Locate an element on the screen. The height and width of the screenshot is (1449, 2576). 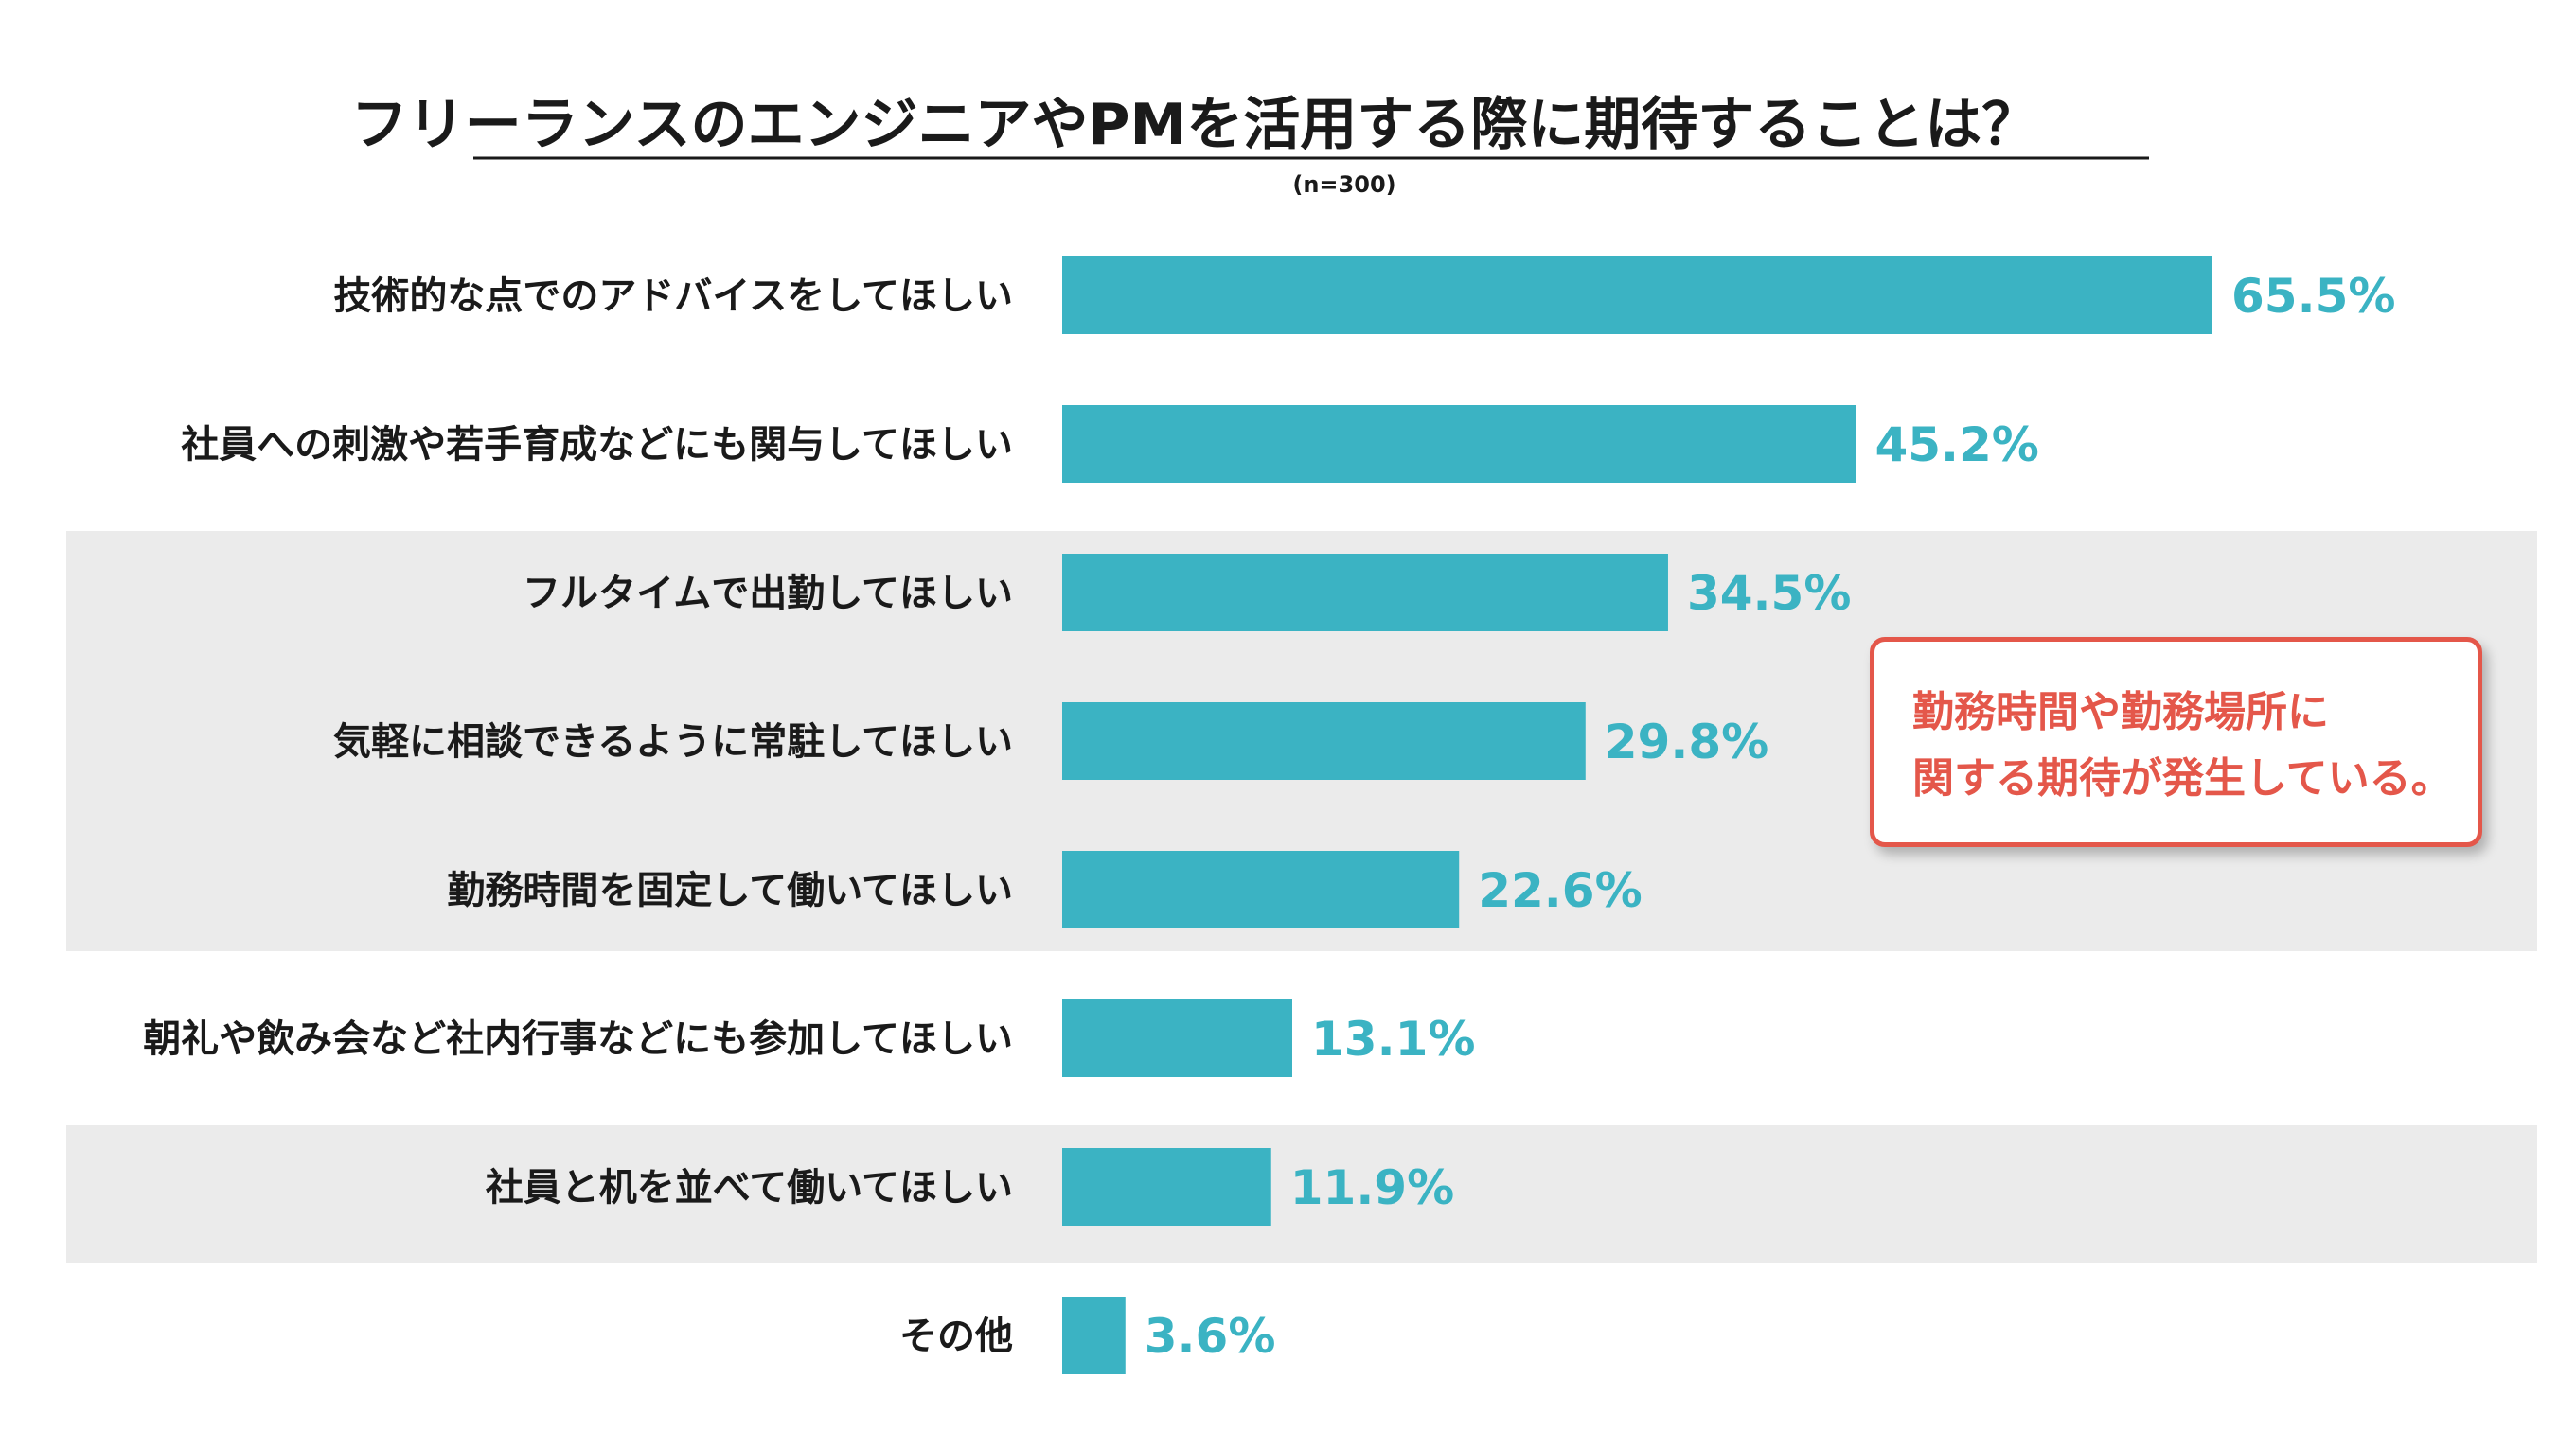
category-label: 社員と机を並べて働いてほしい is located at coordinates (750, 1188).